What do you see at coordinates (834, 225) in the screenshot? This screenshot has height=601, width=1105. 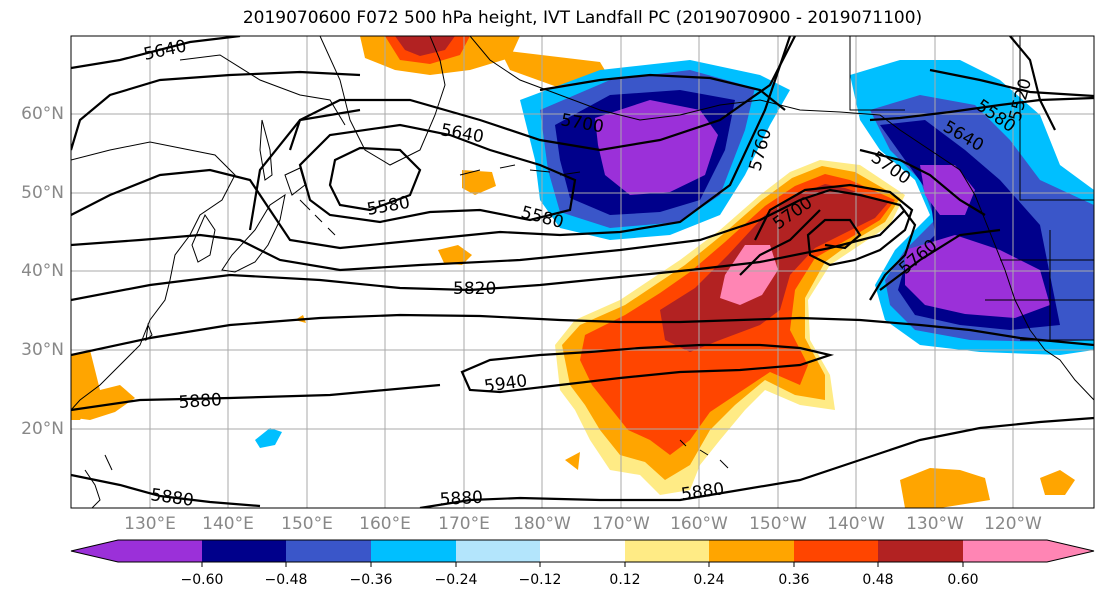 I see `contour-5700-trough` at bounding box center [834, 225].